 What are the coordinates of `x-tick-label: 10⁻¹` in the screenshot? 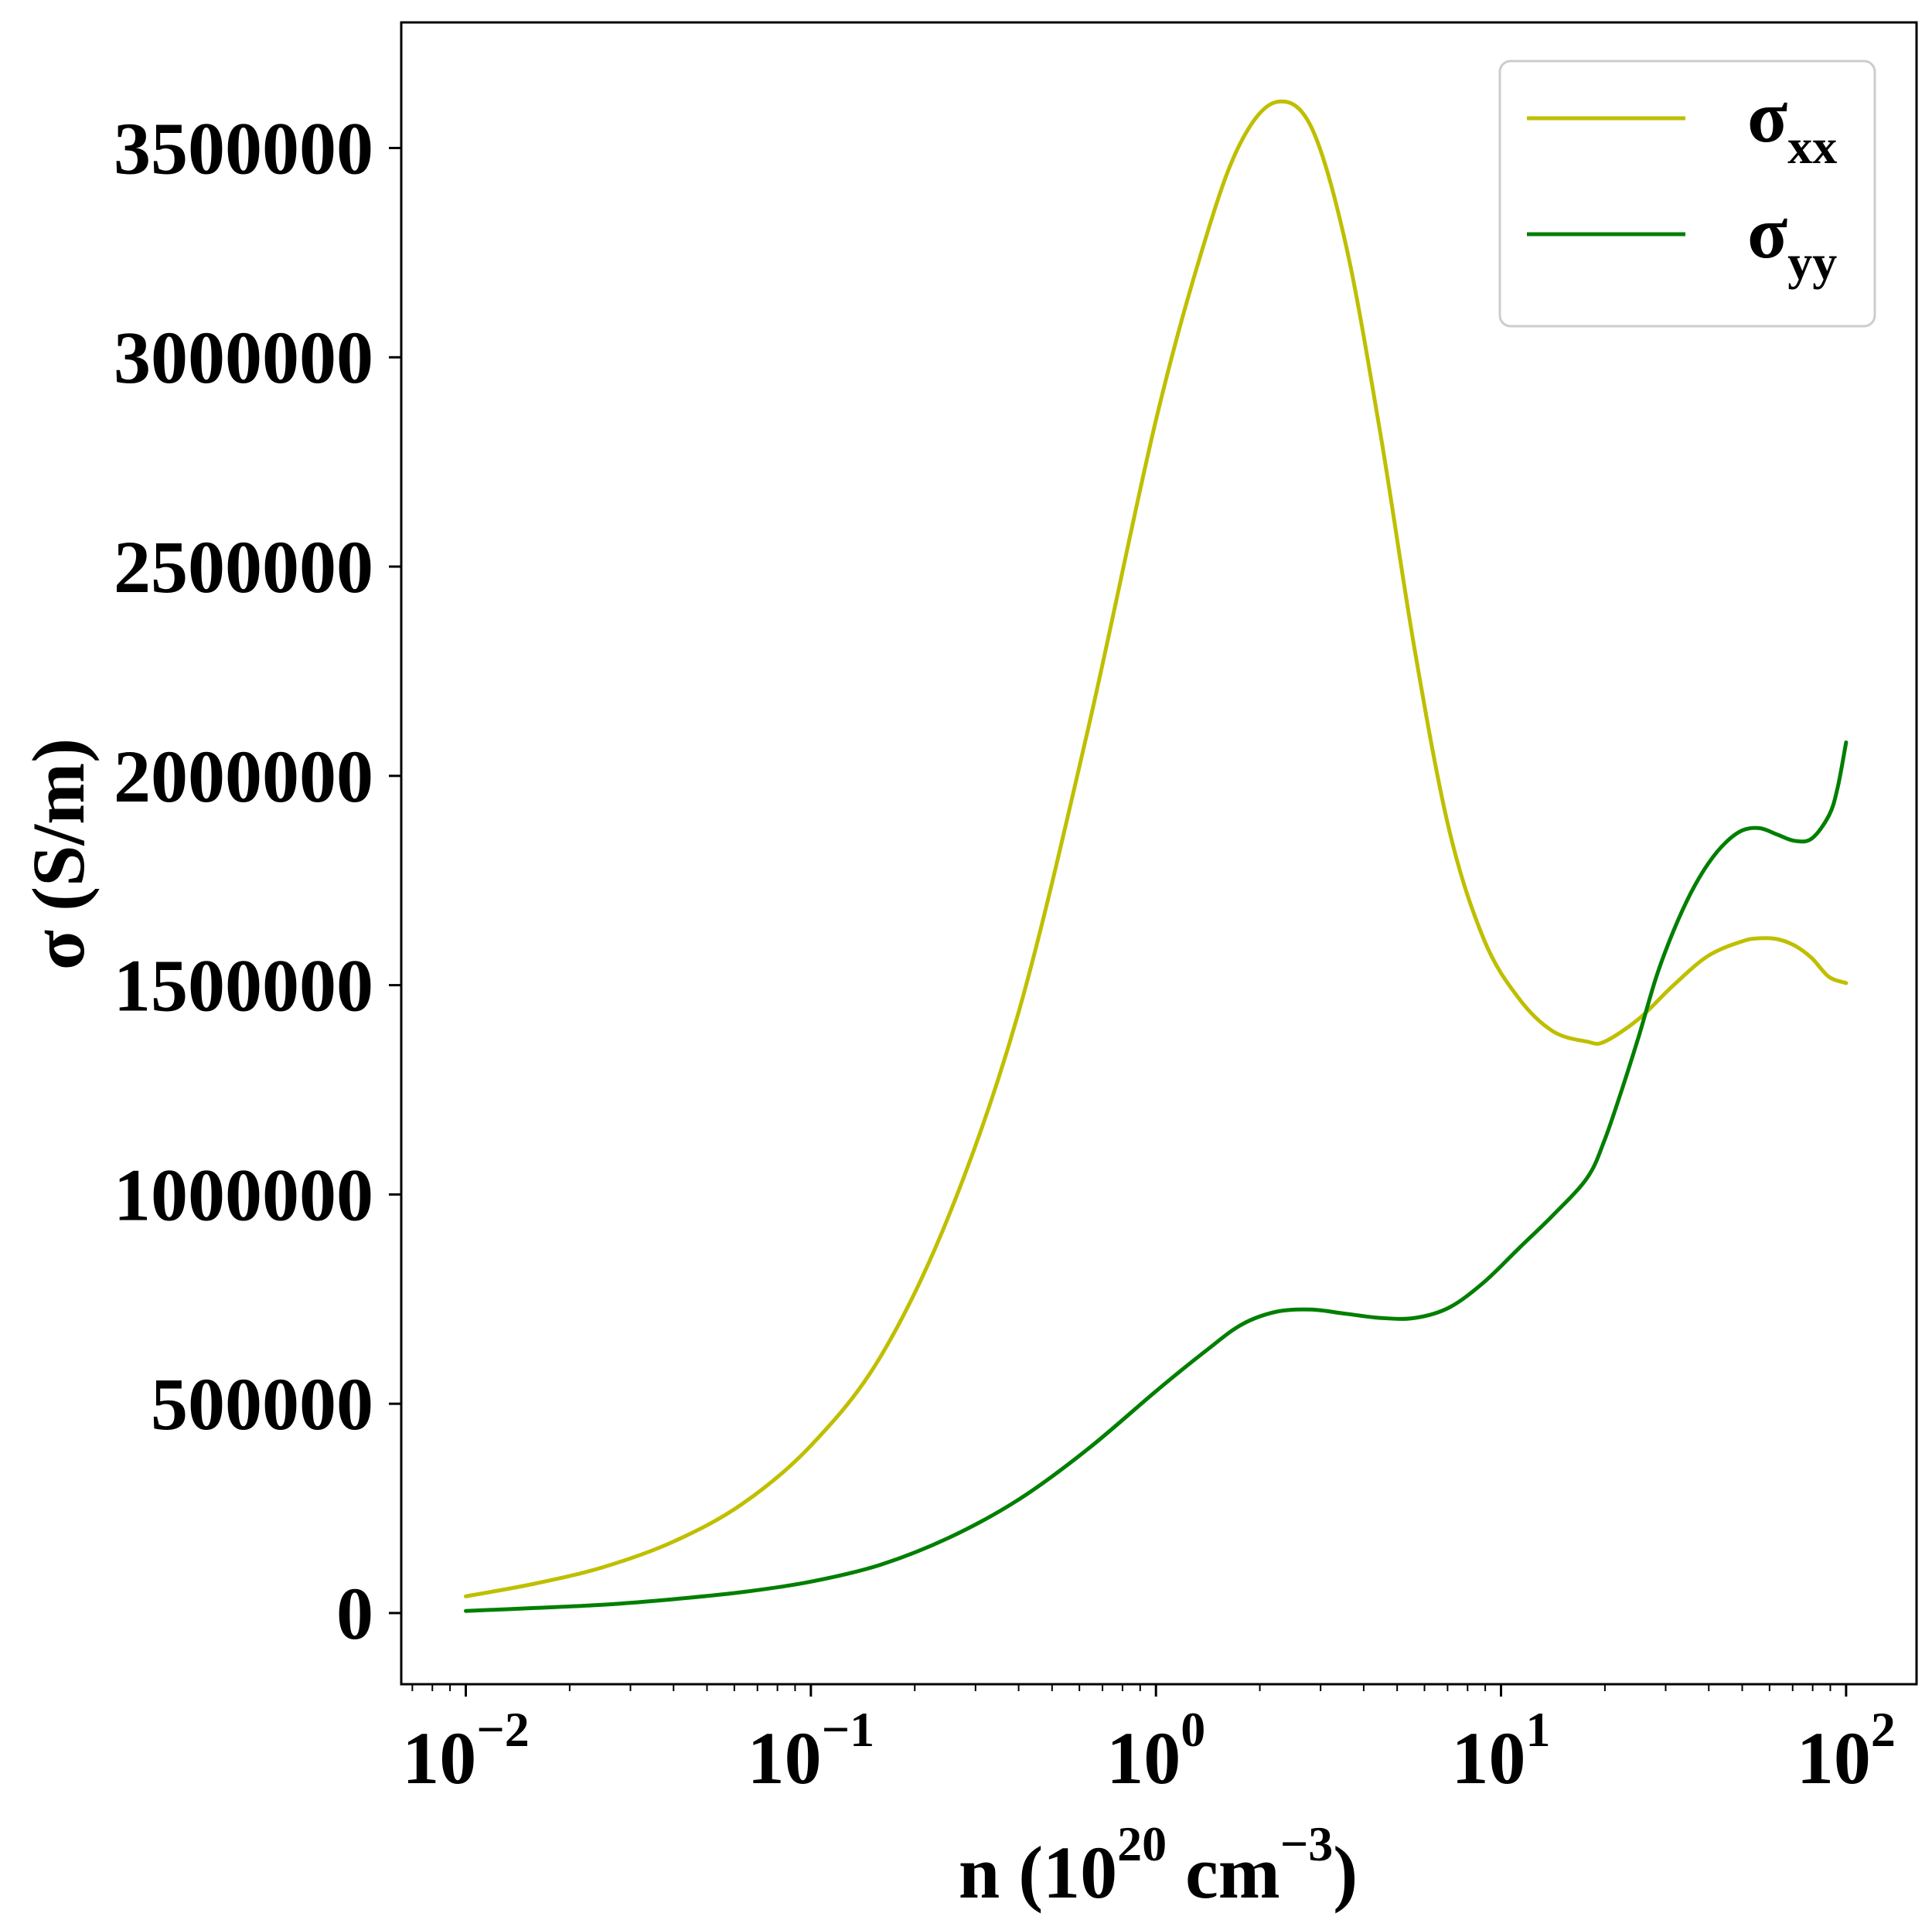 It's located at (811, 1750).